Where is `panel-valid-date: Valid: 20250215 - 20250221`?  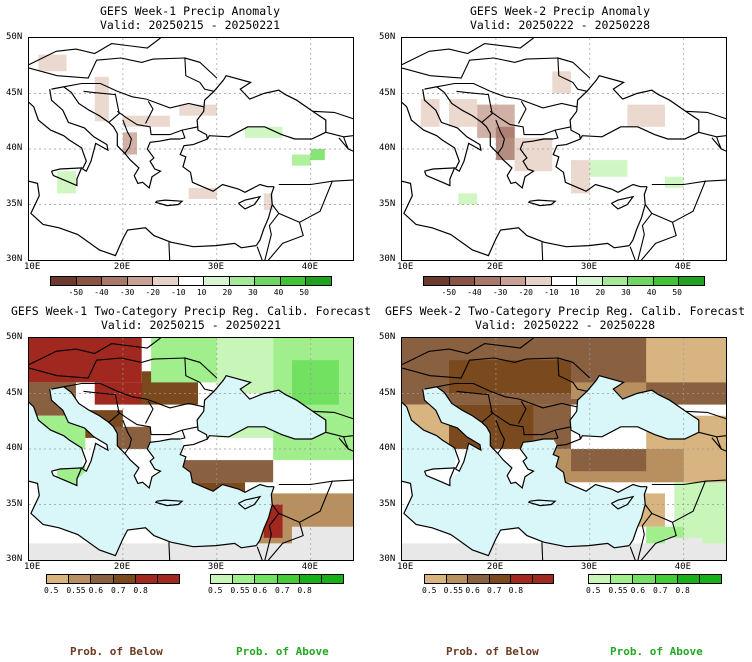
panel-valid-date: Valid: 20250215 - 20250221 is located at coordinates (189, 25).